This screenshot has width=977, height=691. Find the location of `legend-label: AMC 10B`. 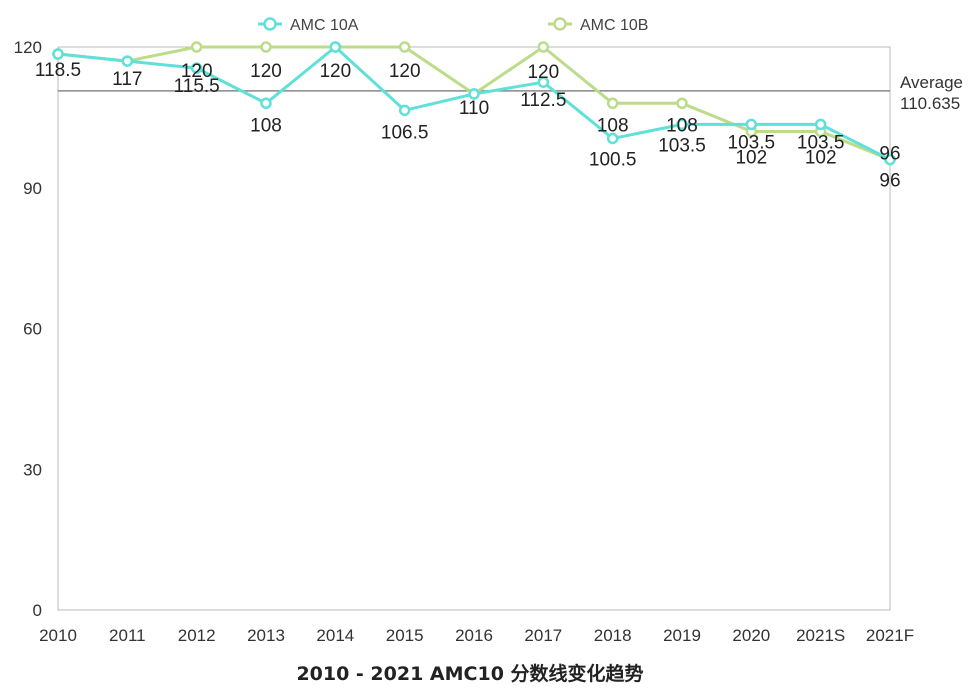

legend-label: AMC 10B is located at coordinates (614, 25).